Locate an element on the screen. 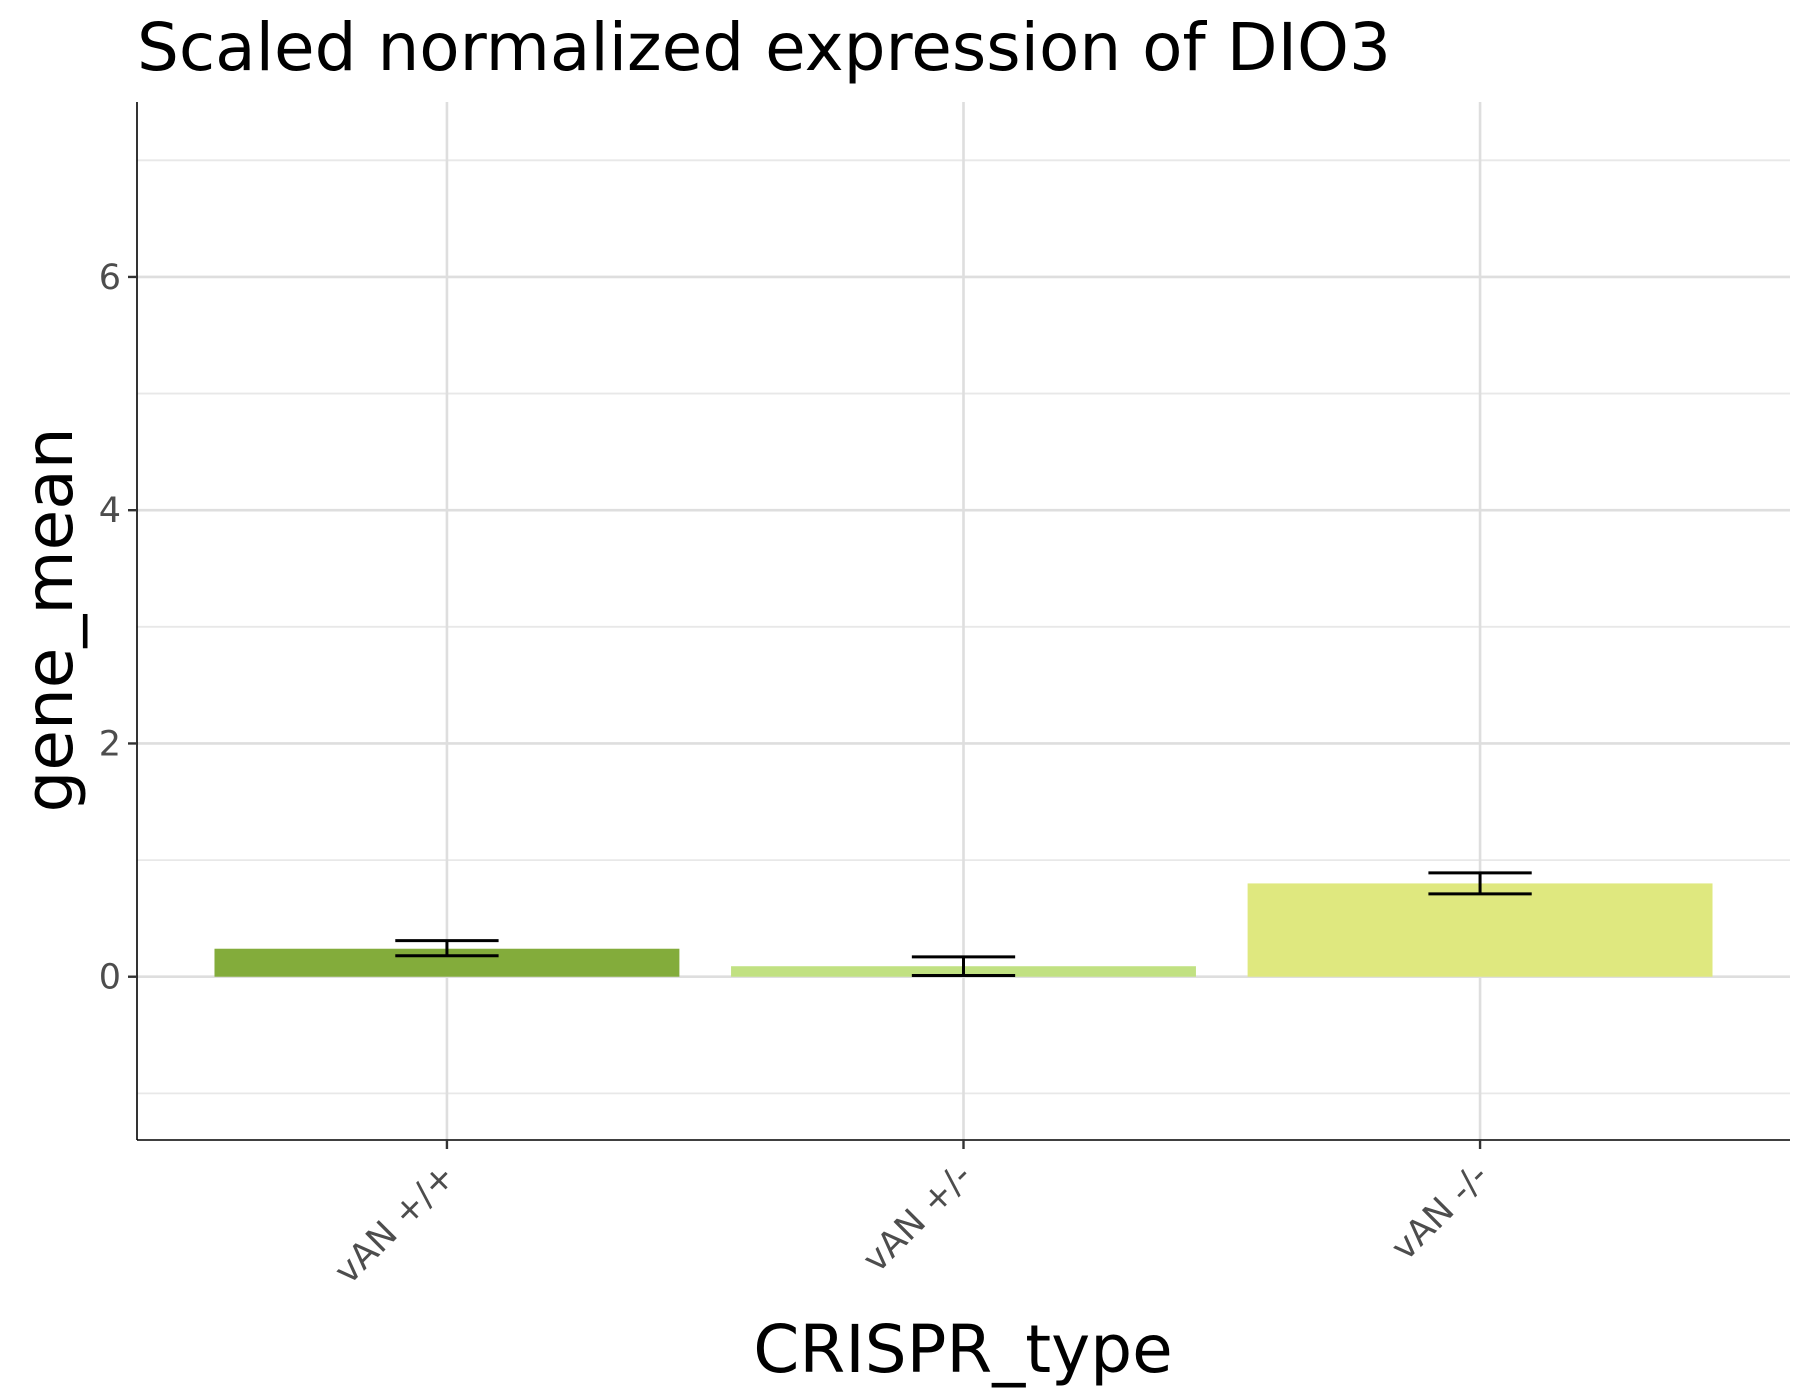 The height and width of the screenshot is (1400, 1800). chart-title: Scaled normalized expression of DIO3 is located at coordinates (764, 47).